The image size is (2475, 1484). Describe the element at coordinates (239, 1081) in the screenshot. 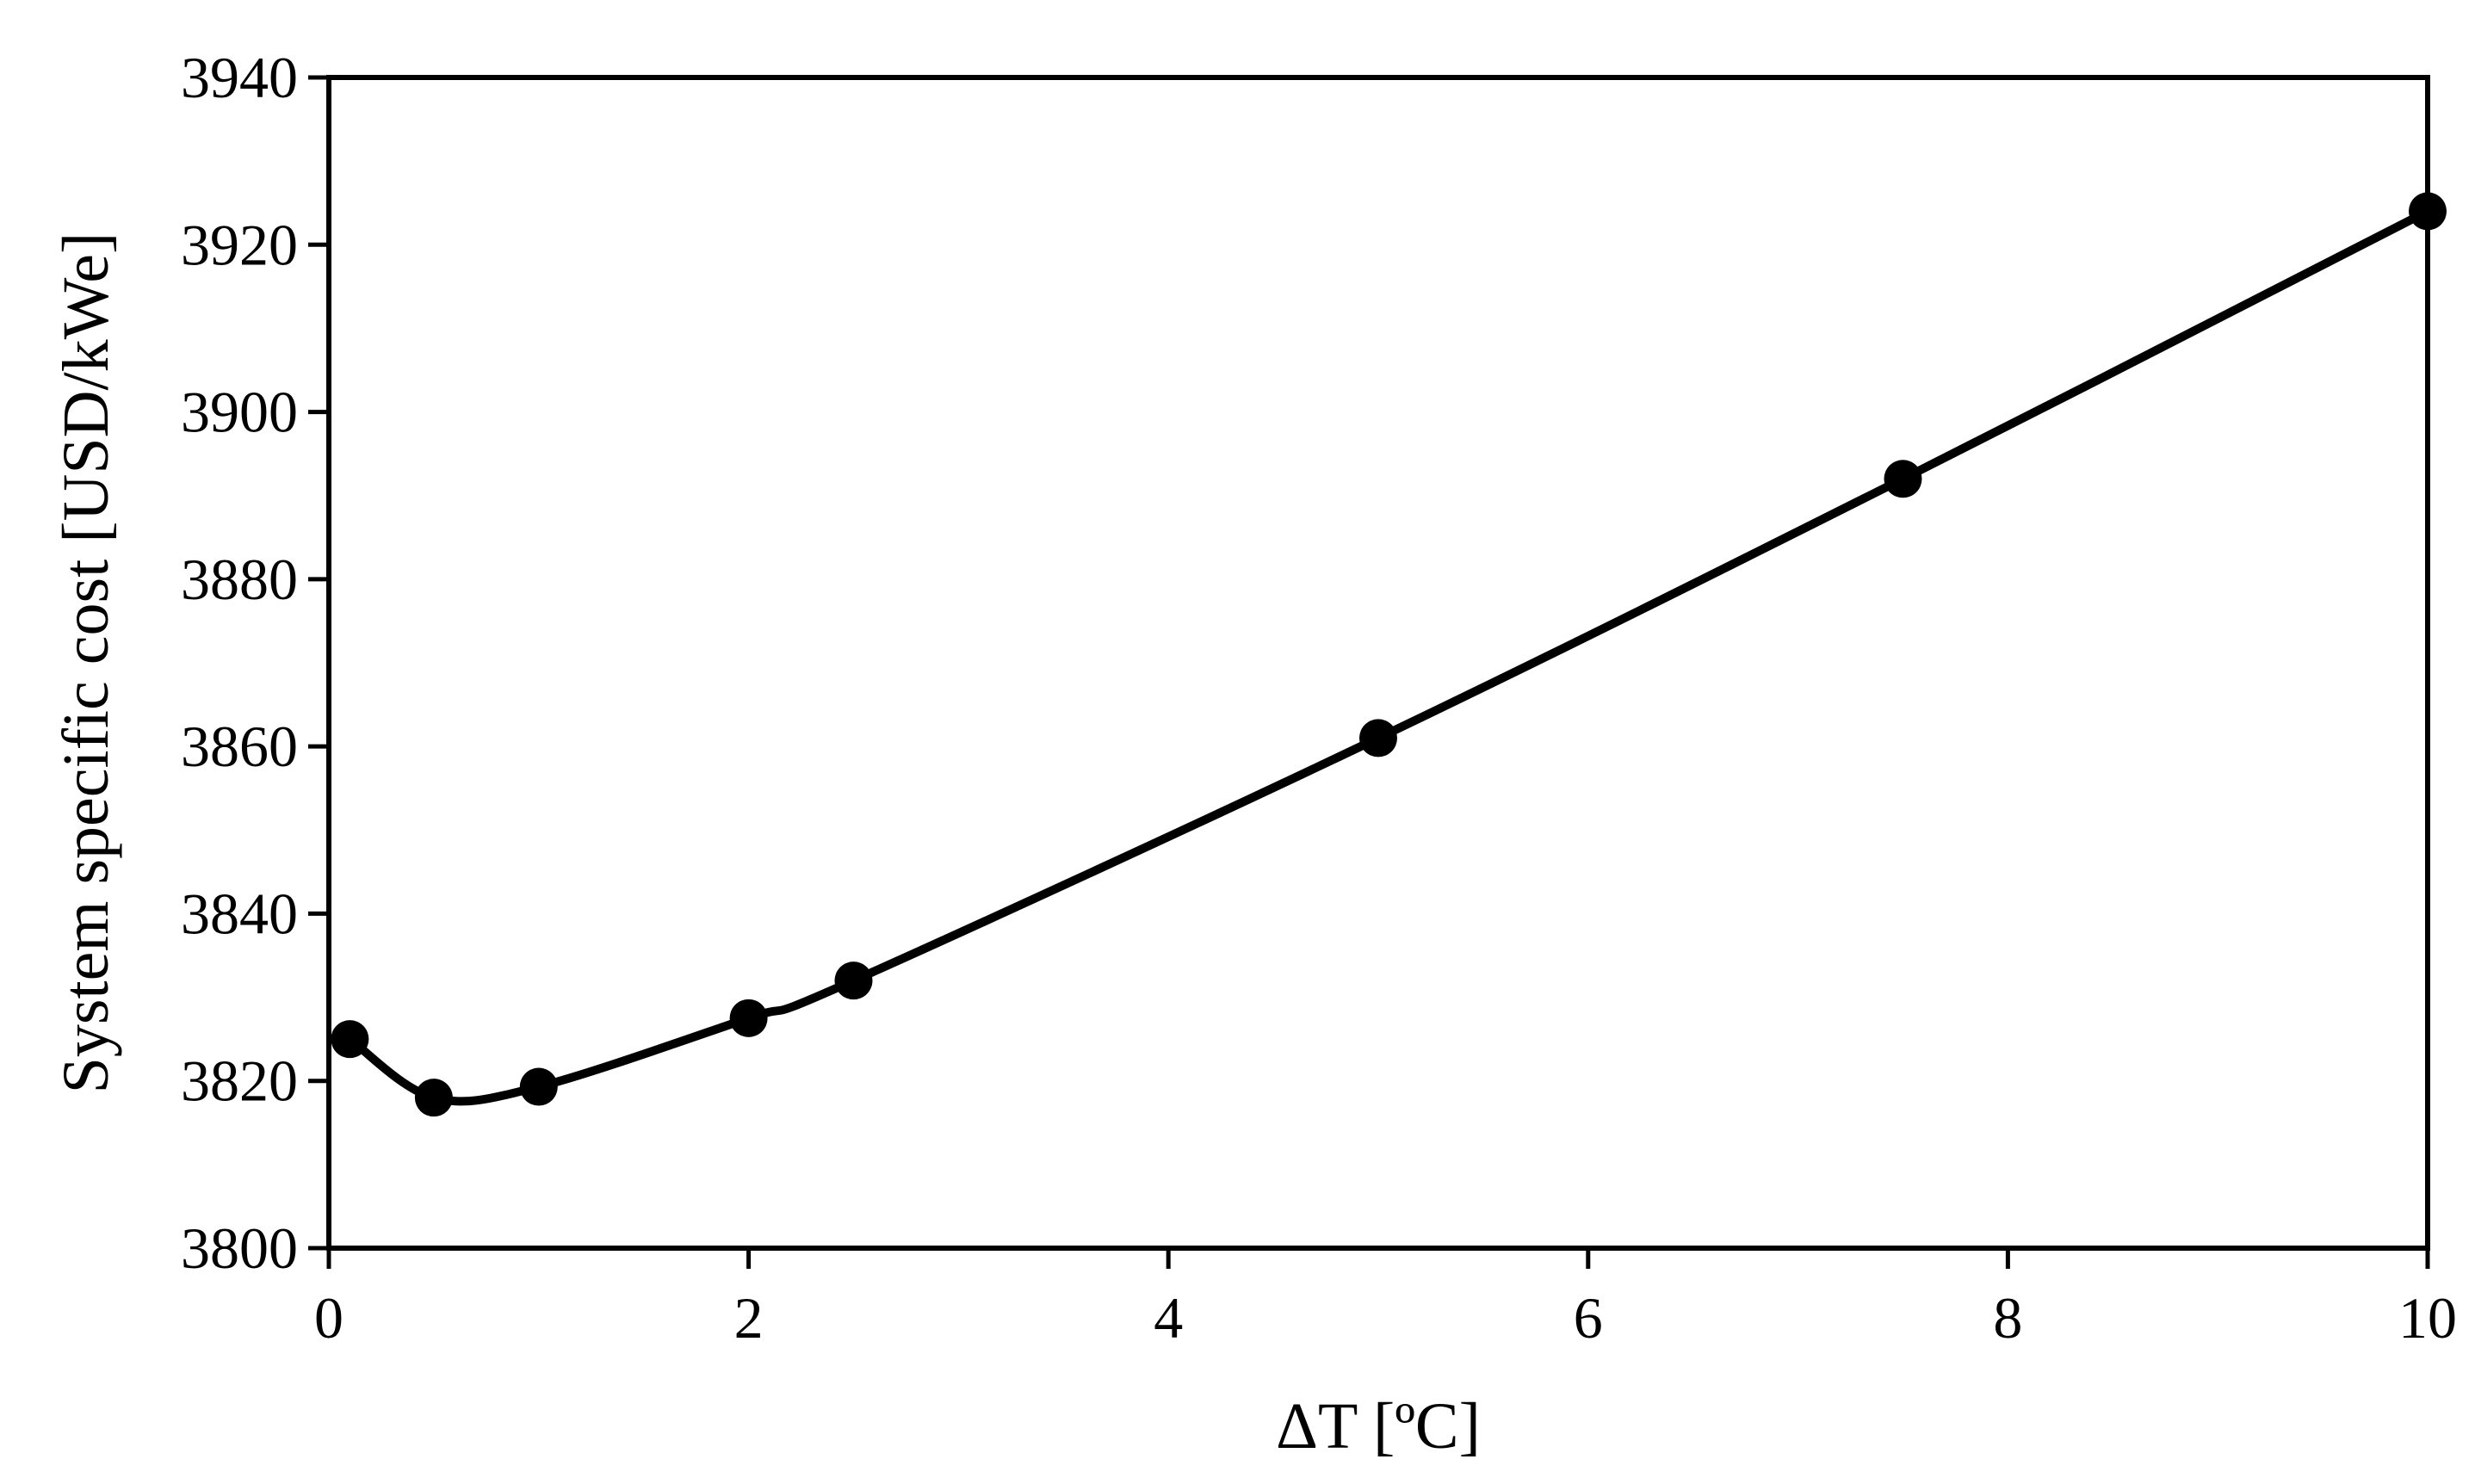

I see `y-tick-label: 3820` at that location.